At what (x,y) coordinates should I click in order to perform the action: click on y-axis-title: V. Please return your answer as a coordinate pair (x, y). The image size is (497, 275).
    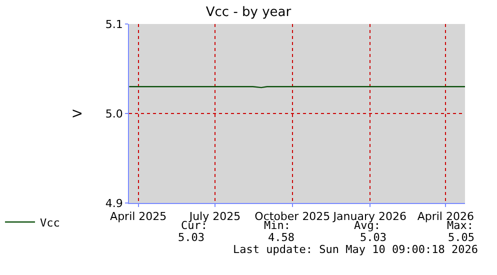
    Looking at the image, I should click on (77, 113).